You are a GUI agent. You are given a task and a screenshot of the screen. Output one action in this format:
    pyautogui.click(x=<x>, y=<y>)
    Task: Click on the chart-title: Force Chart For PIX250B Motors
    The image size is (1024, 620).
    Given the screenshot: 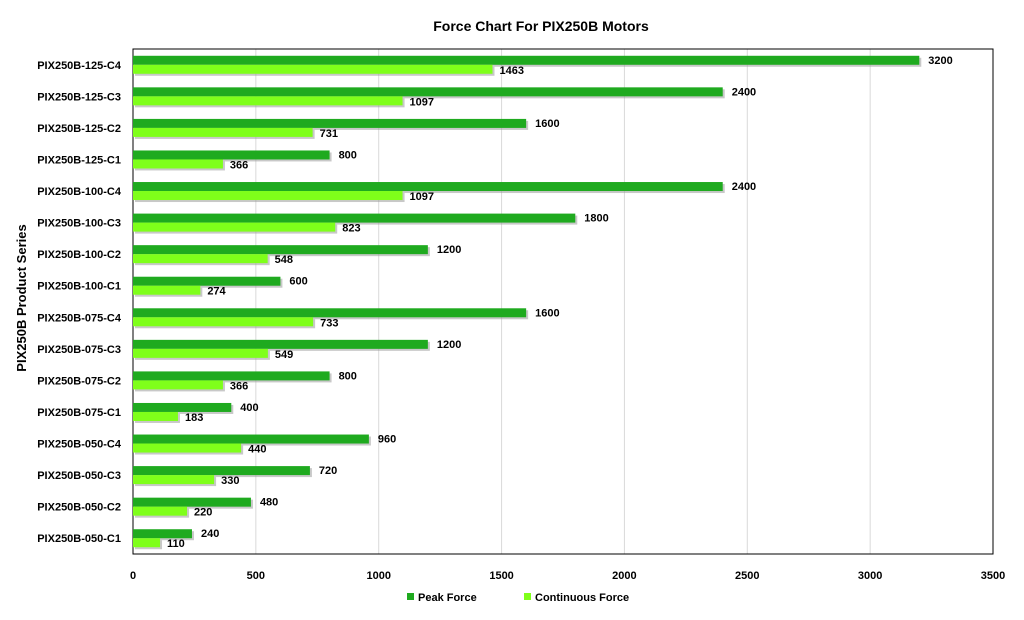 What is the action you would take?
    pyautogui.click(x=541, y=26)
    